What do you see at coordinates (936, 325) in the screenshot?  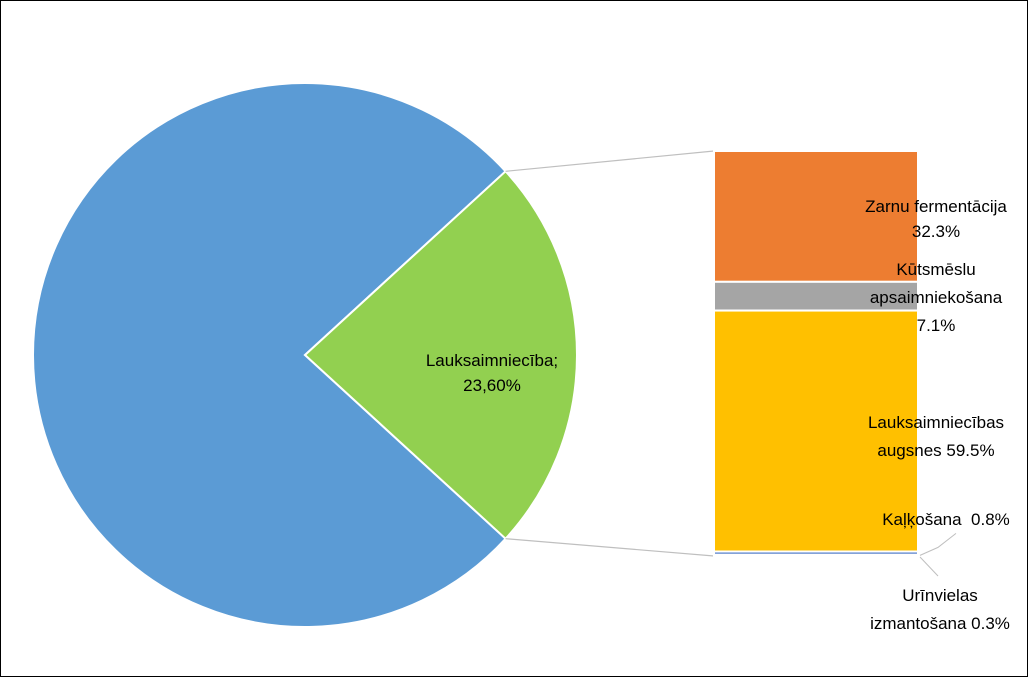 I see `bar-value-kutsmeslu: 7.1%` at bounding box center [936, 325].